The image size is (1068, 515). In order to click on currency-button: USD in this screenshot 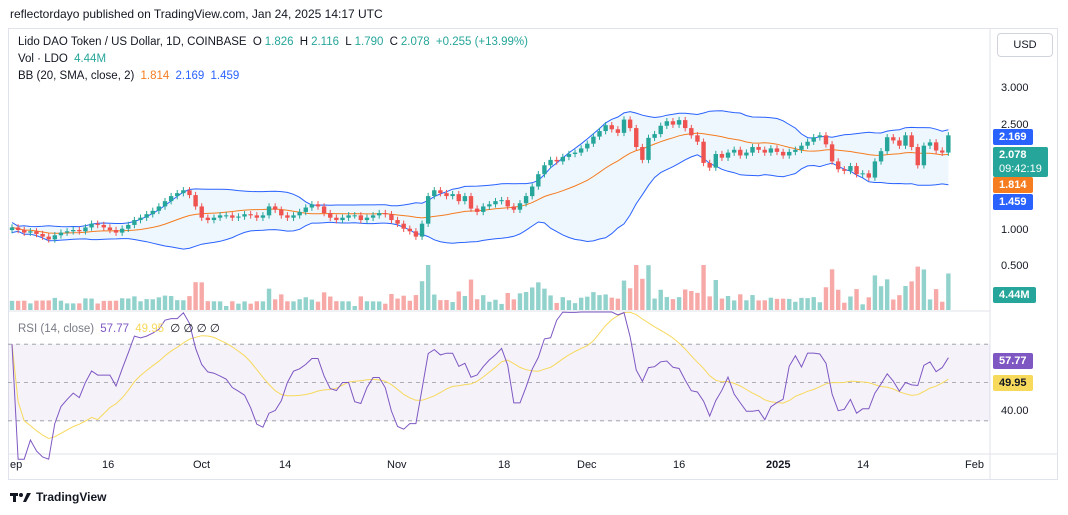, I will do `click(1025, 45)`.